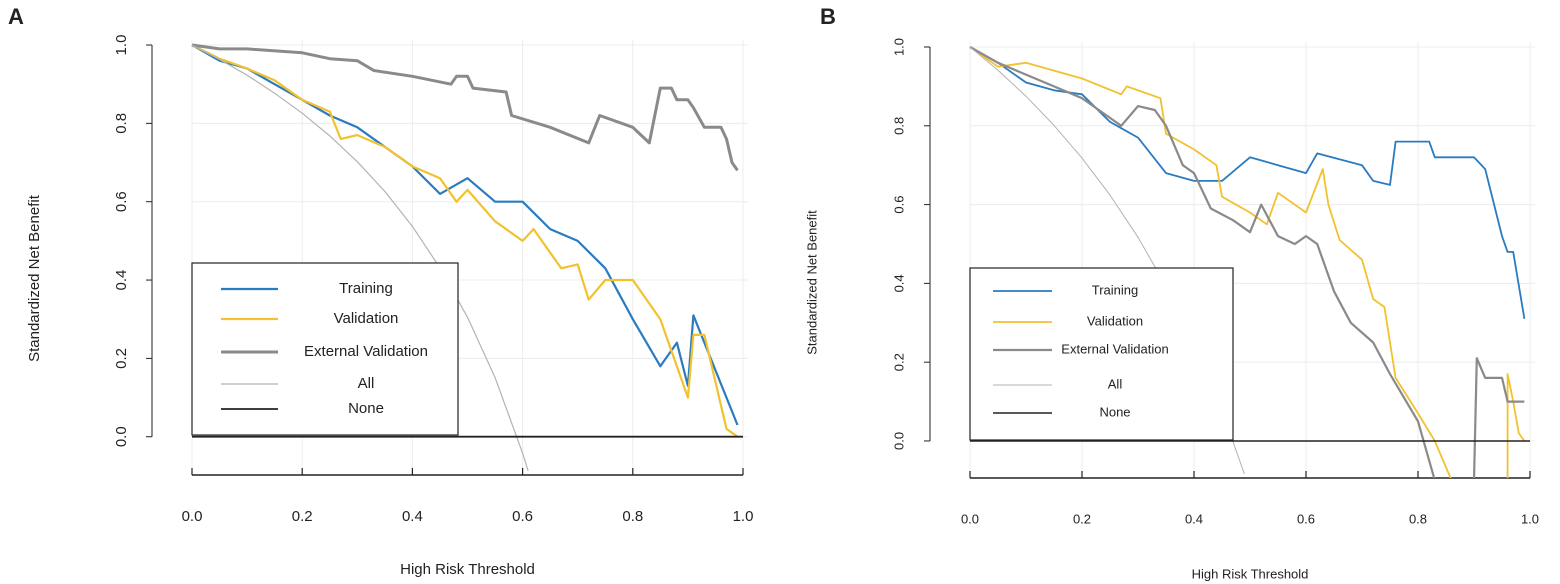  What do you see at coordinates (16, 16) in the screenshot?
I see `panel-label: A` at bounding box center [16, 16].